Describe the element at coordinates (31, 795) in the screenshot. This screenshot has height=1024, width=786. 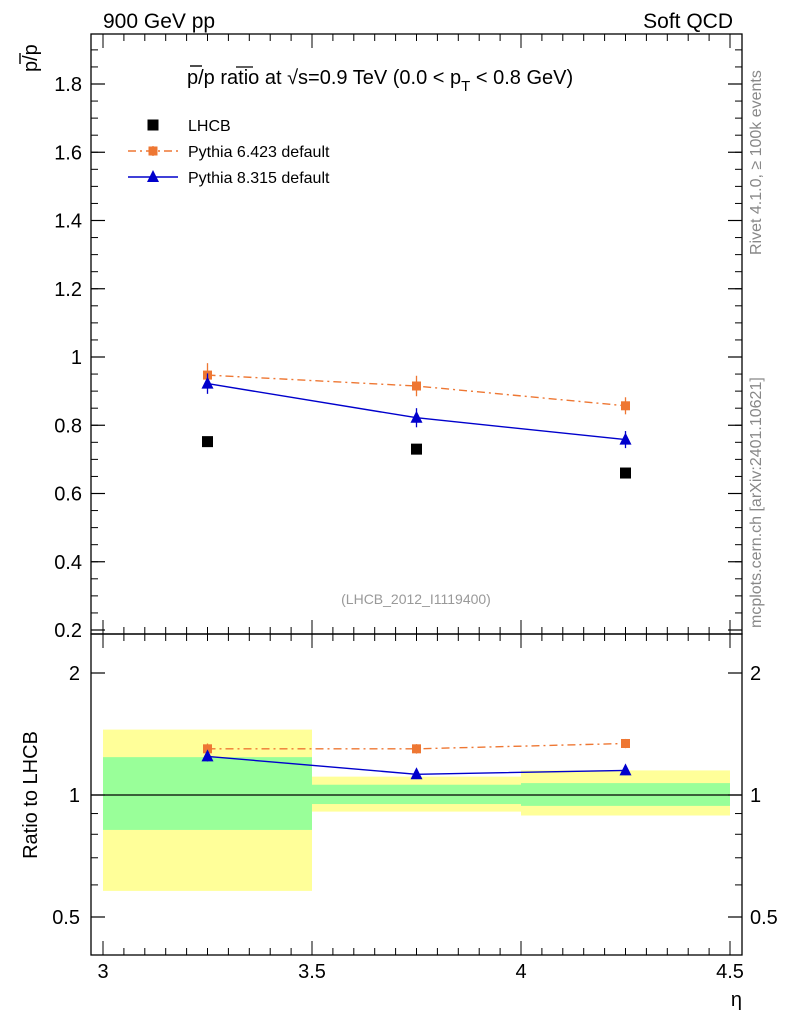
I see `ratio-y-axis-label: Ratio to LHCB` at that location.